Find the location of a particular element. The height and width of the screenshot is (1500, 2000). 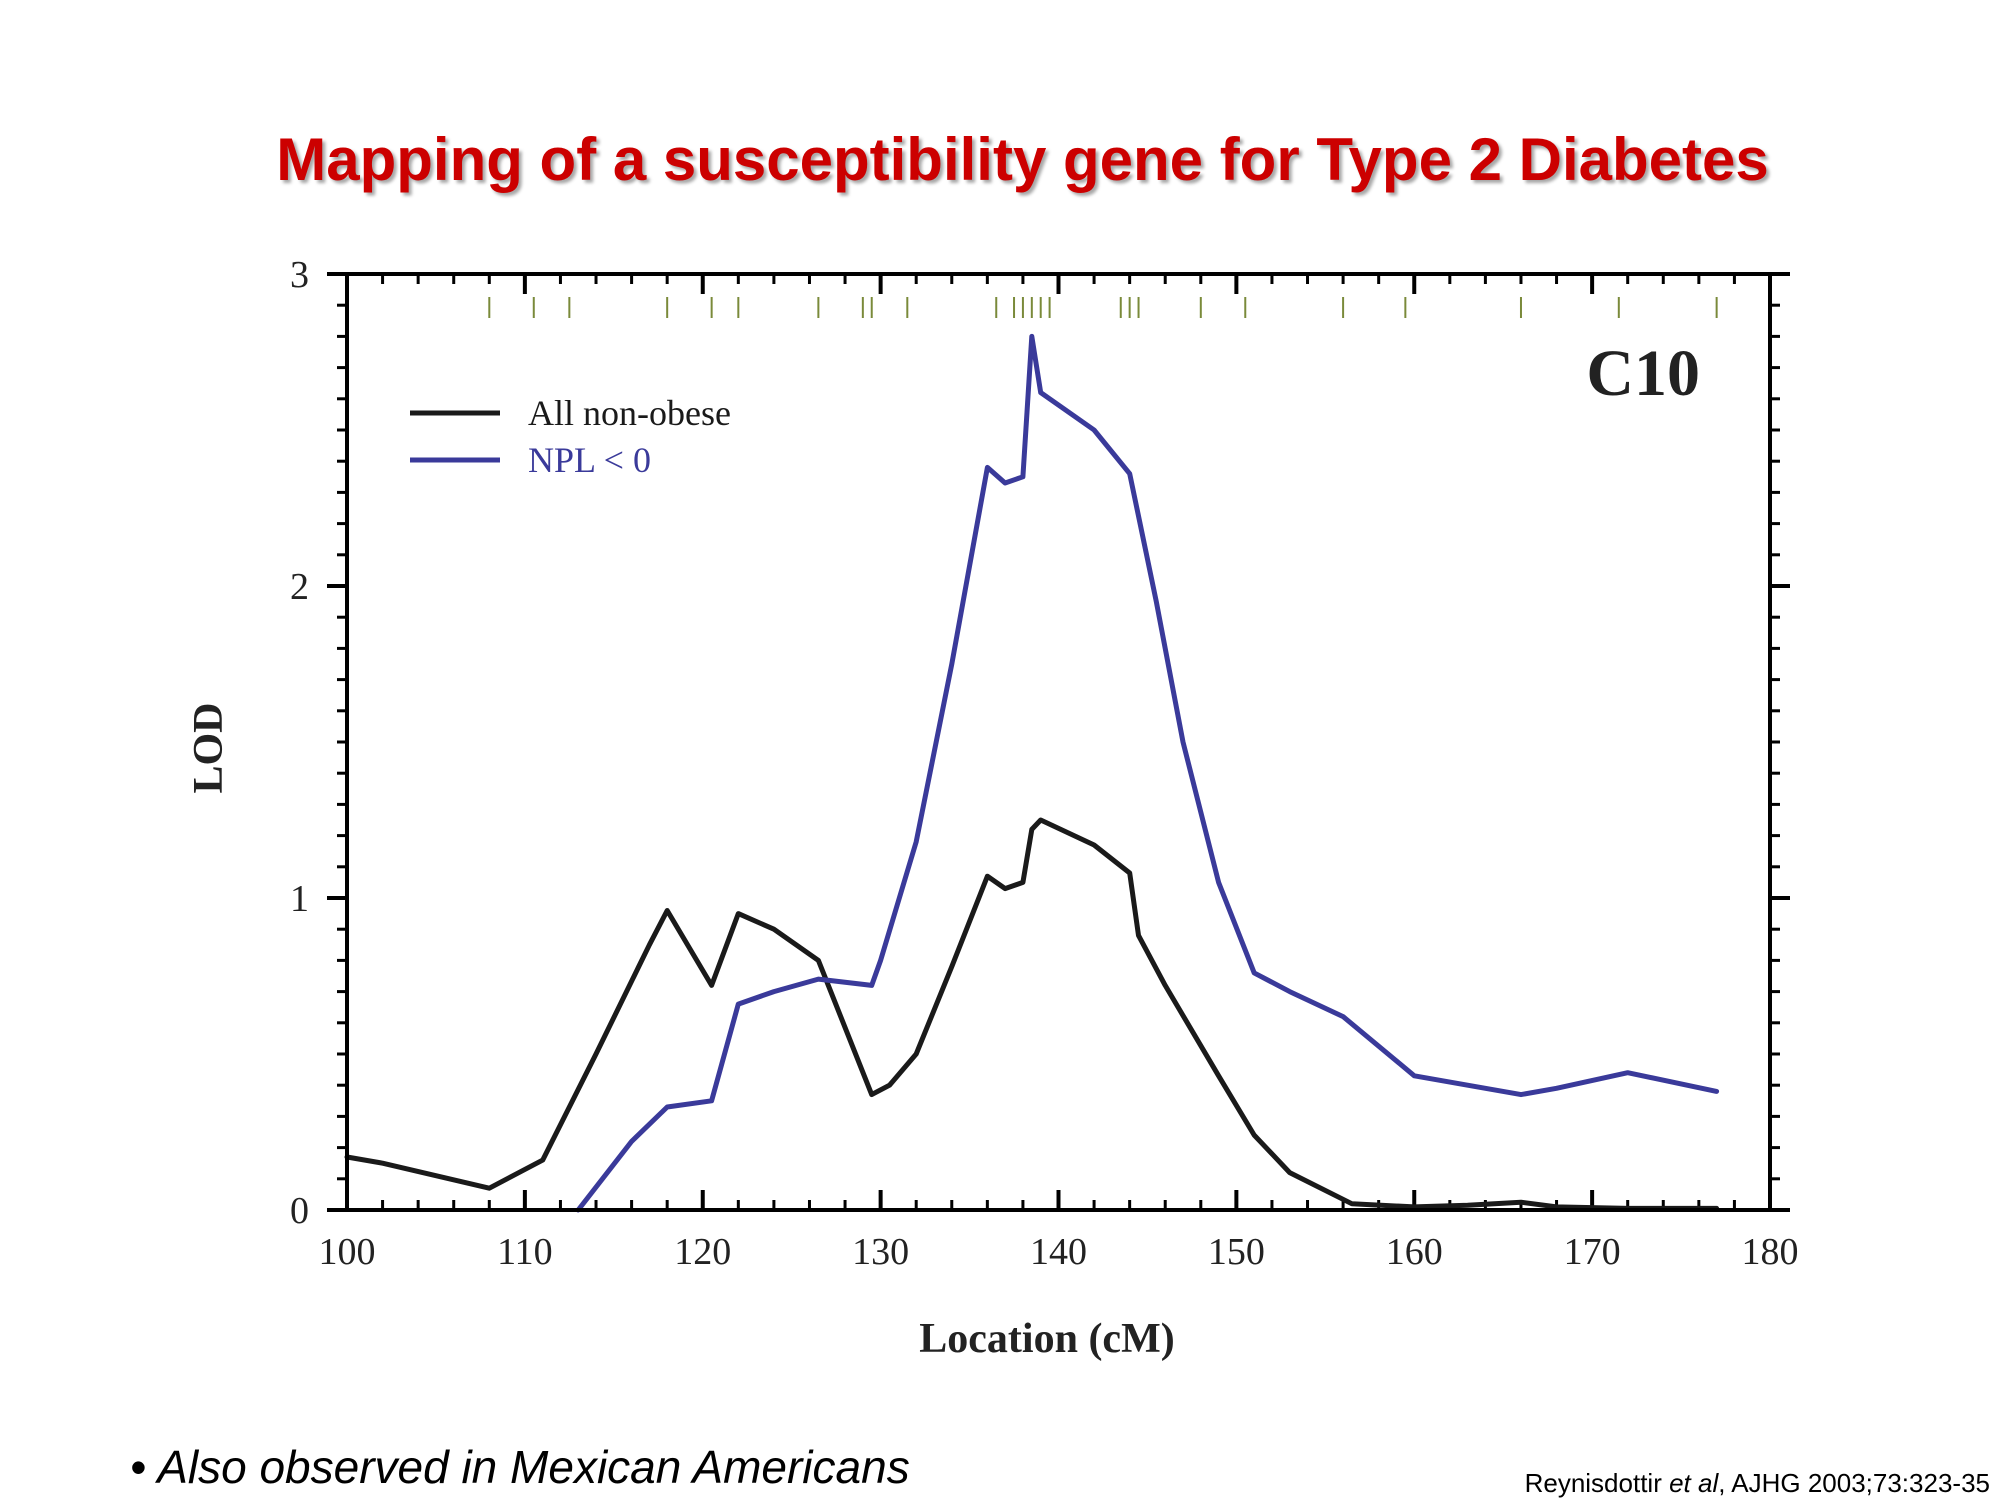

legend-label-npl: NPL < 0 is located at coordinates (589, 460).